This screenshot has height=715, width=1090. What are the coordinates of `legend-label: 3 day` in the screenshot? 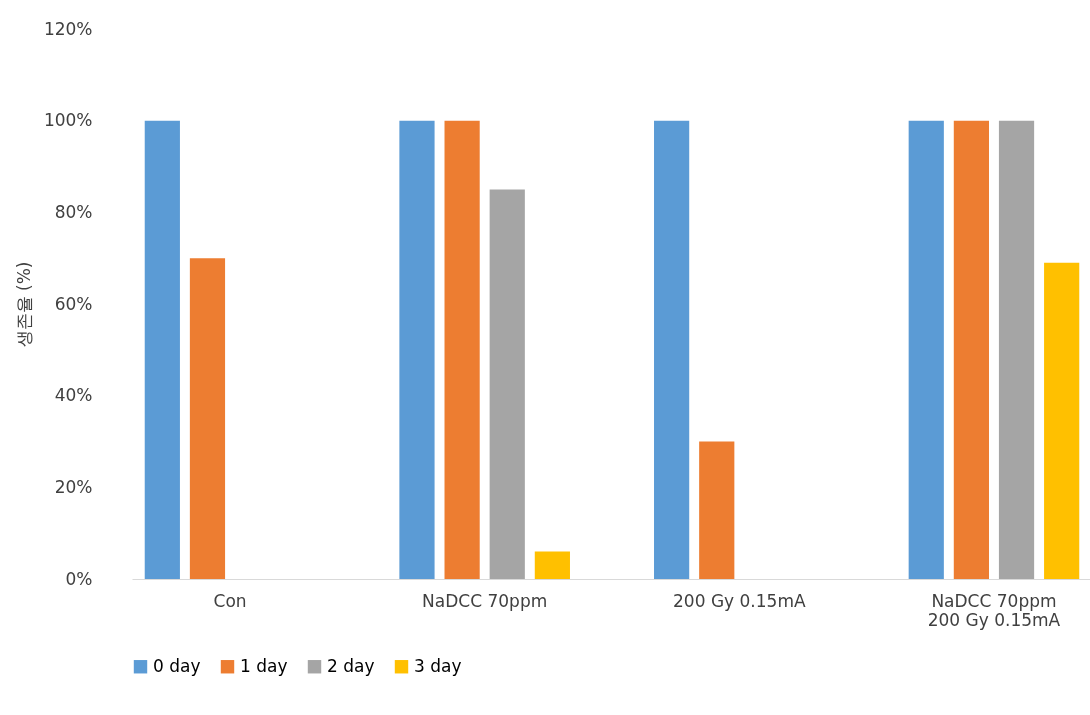 It's located at (438, 665).